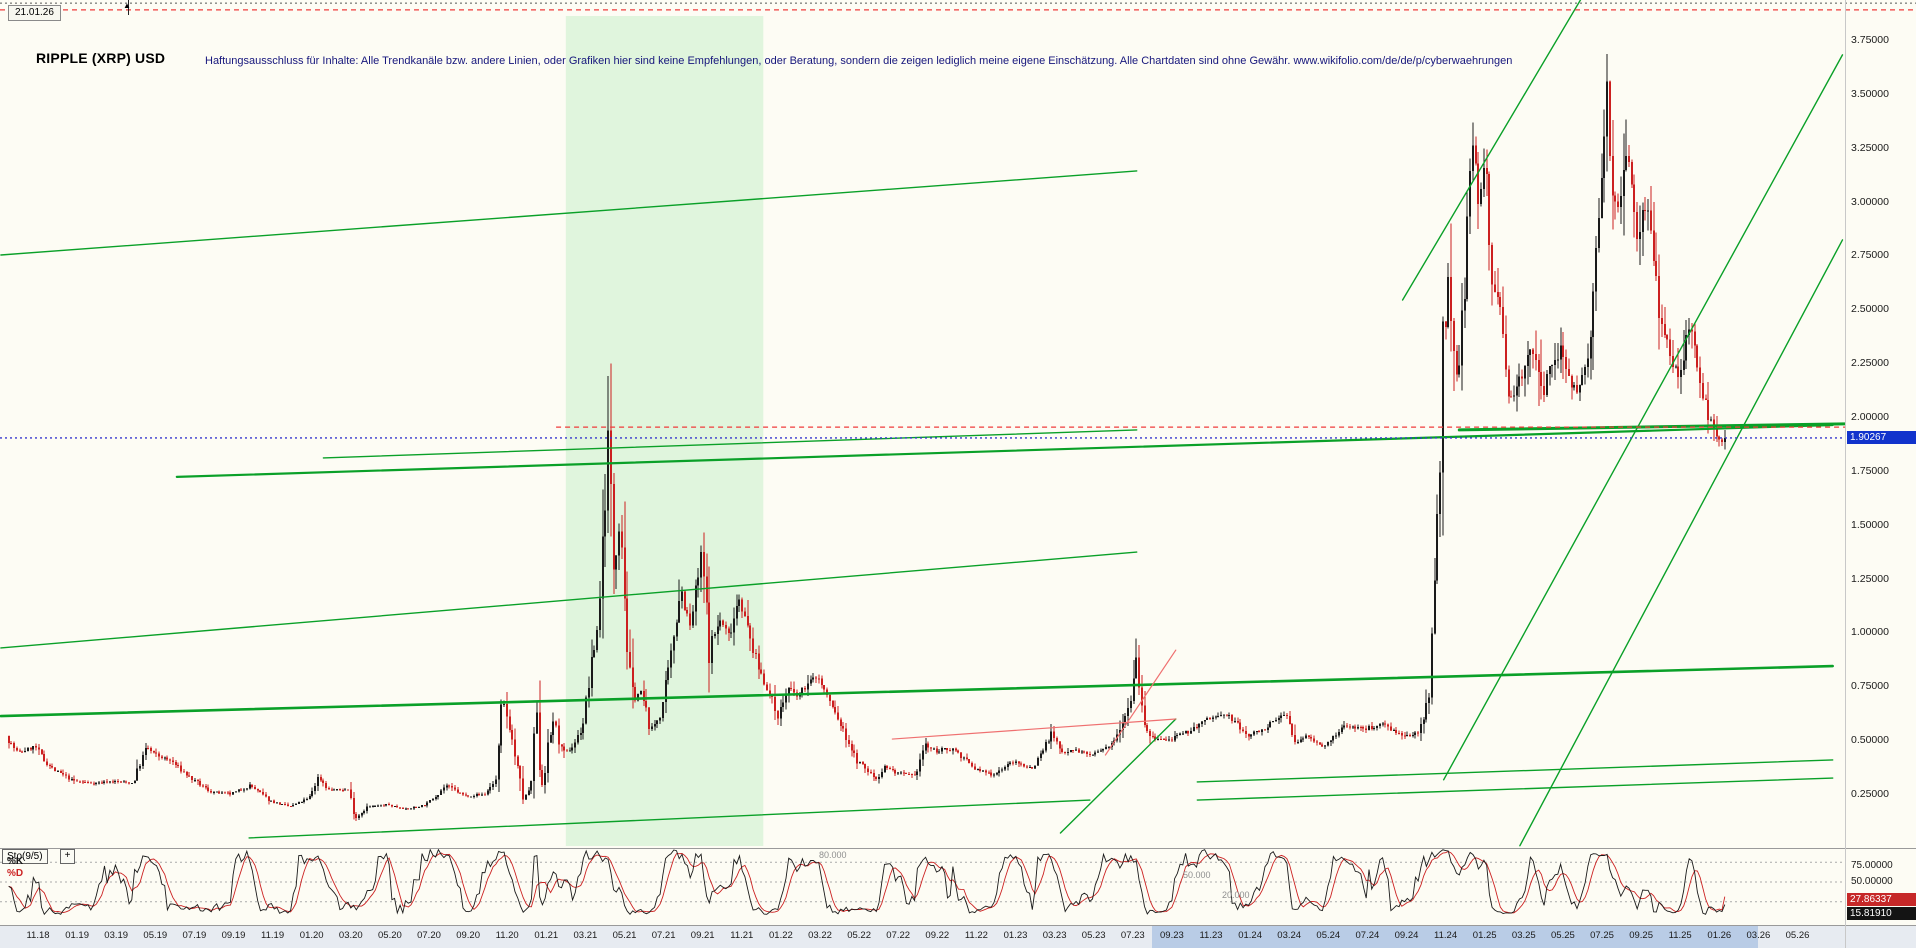 The image size is (1916, 948). What do you see at coordinates (1015, 935) in the screenshot?
I see `date-axis-label: 01.23` at bounding box center [1015, 935].